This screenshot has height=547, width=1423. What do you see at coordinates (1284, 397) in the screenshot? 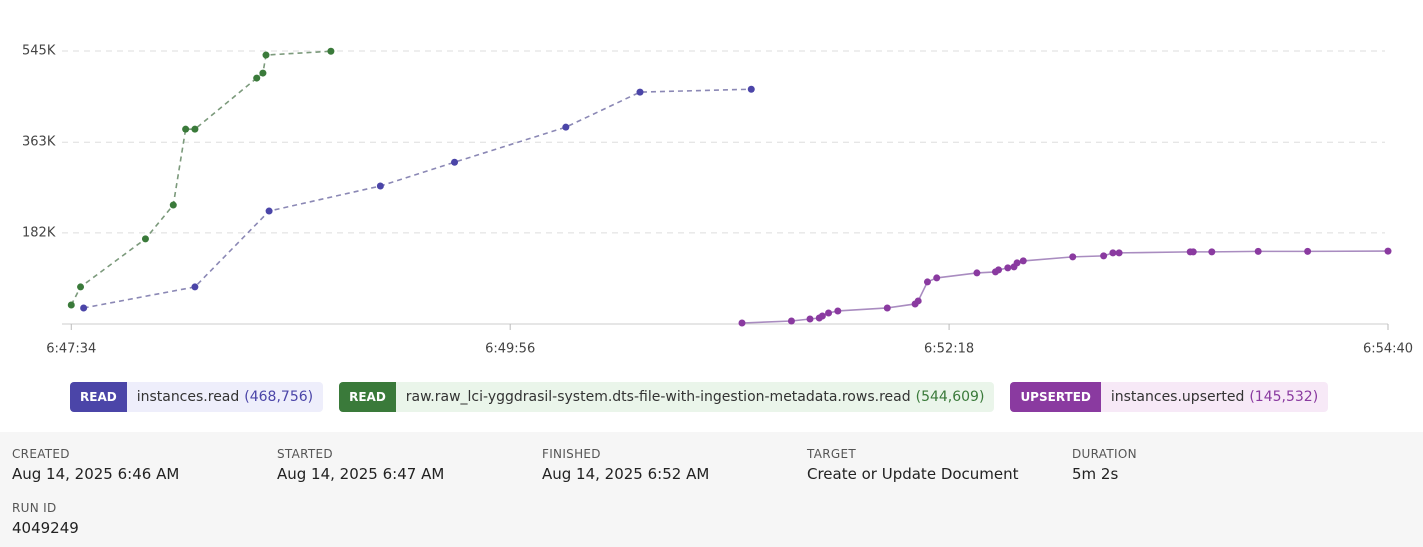
I see `legend-total: (145,532)` at bounding box center [1284, 397].